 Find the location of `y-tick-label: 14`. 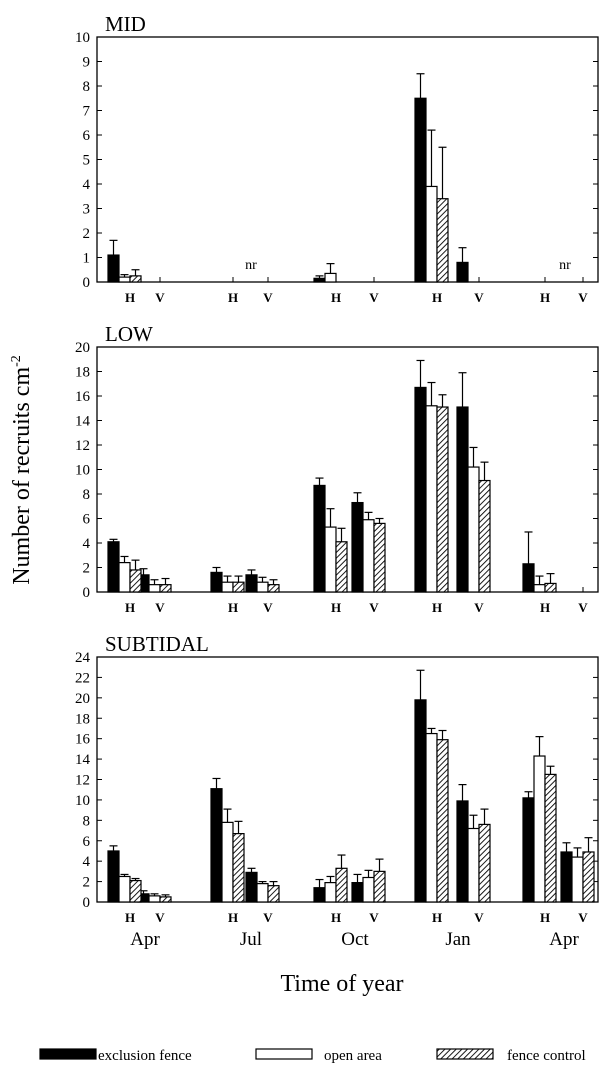

y-tick-label: 14 is located at coordinates (83, 422).